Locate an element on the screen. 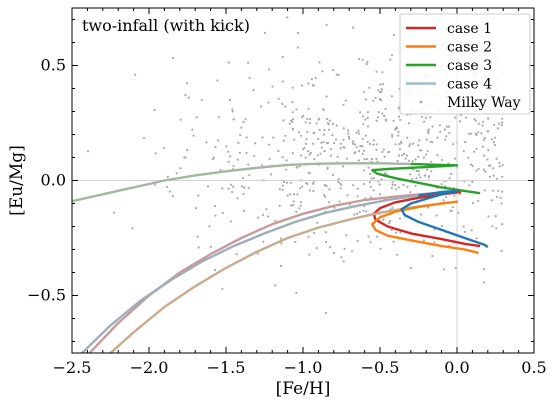 This screenshot has width=556, height=407. legend-label: case 2 is located at coordinates (469, 48).